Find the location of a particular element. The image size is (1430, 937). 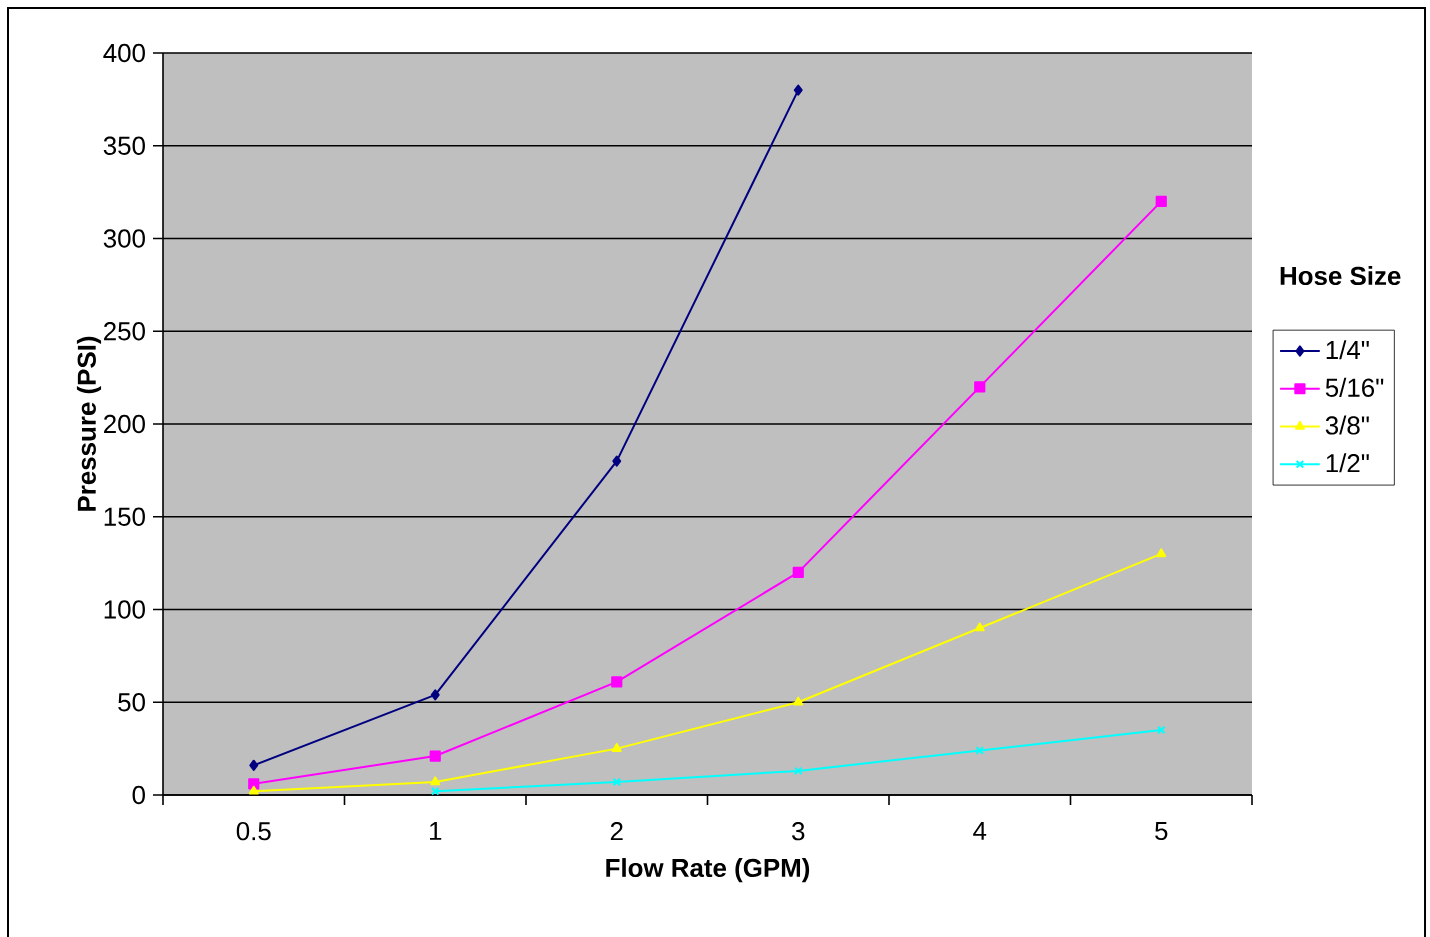

y-tick-label: 350 is located at coordinates (124, 145).